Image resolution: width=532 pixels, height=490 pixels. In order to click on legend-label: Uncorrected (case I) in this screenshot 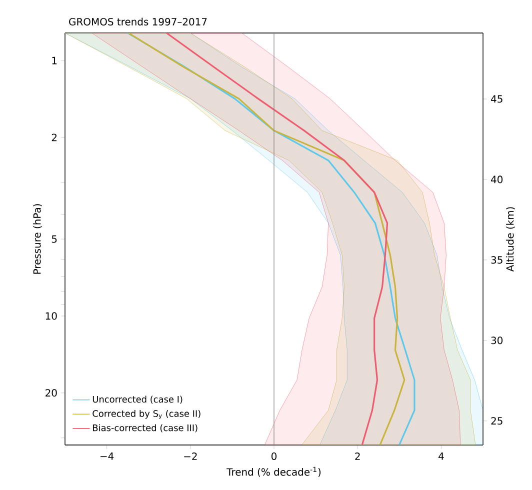, I will do `click(137, 400)`.